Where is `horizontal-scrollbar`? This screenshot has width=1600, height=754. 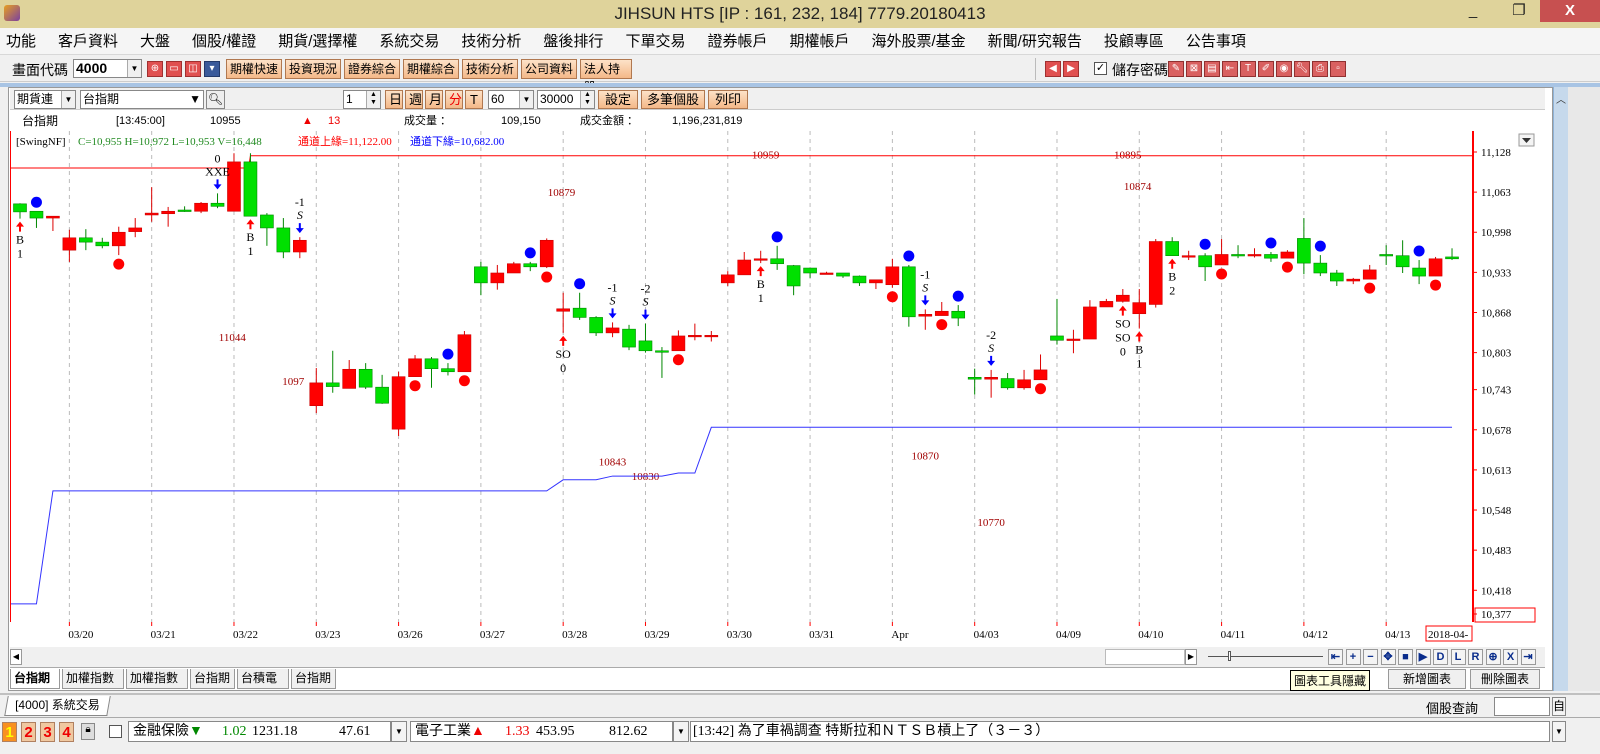 horizontal-scrollbar is located at coordinates (1145, 657).